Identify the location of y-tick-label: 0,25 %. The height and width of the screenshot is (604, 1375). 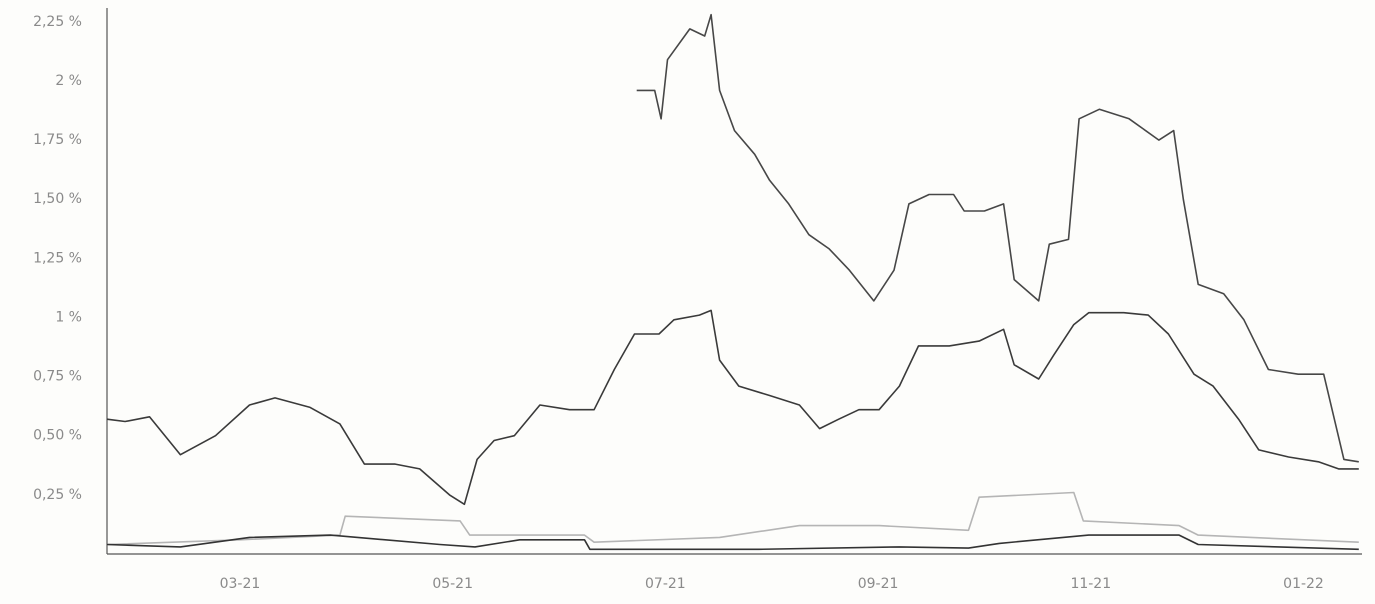
(57, 495).